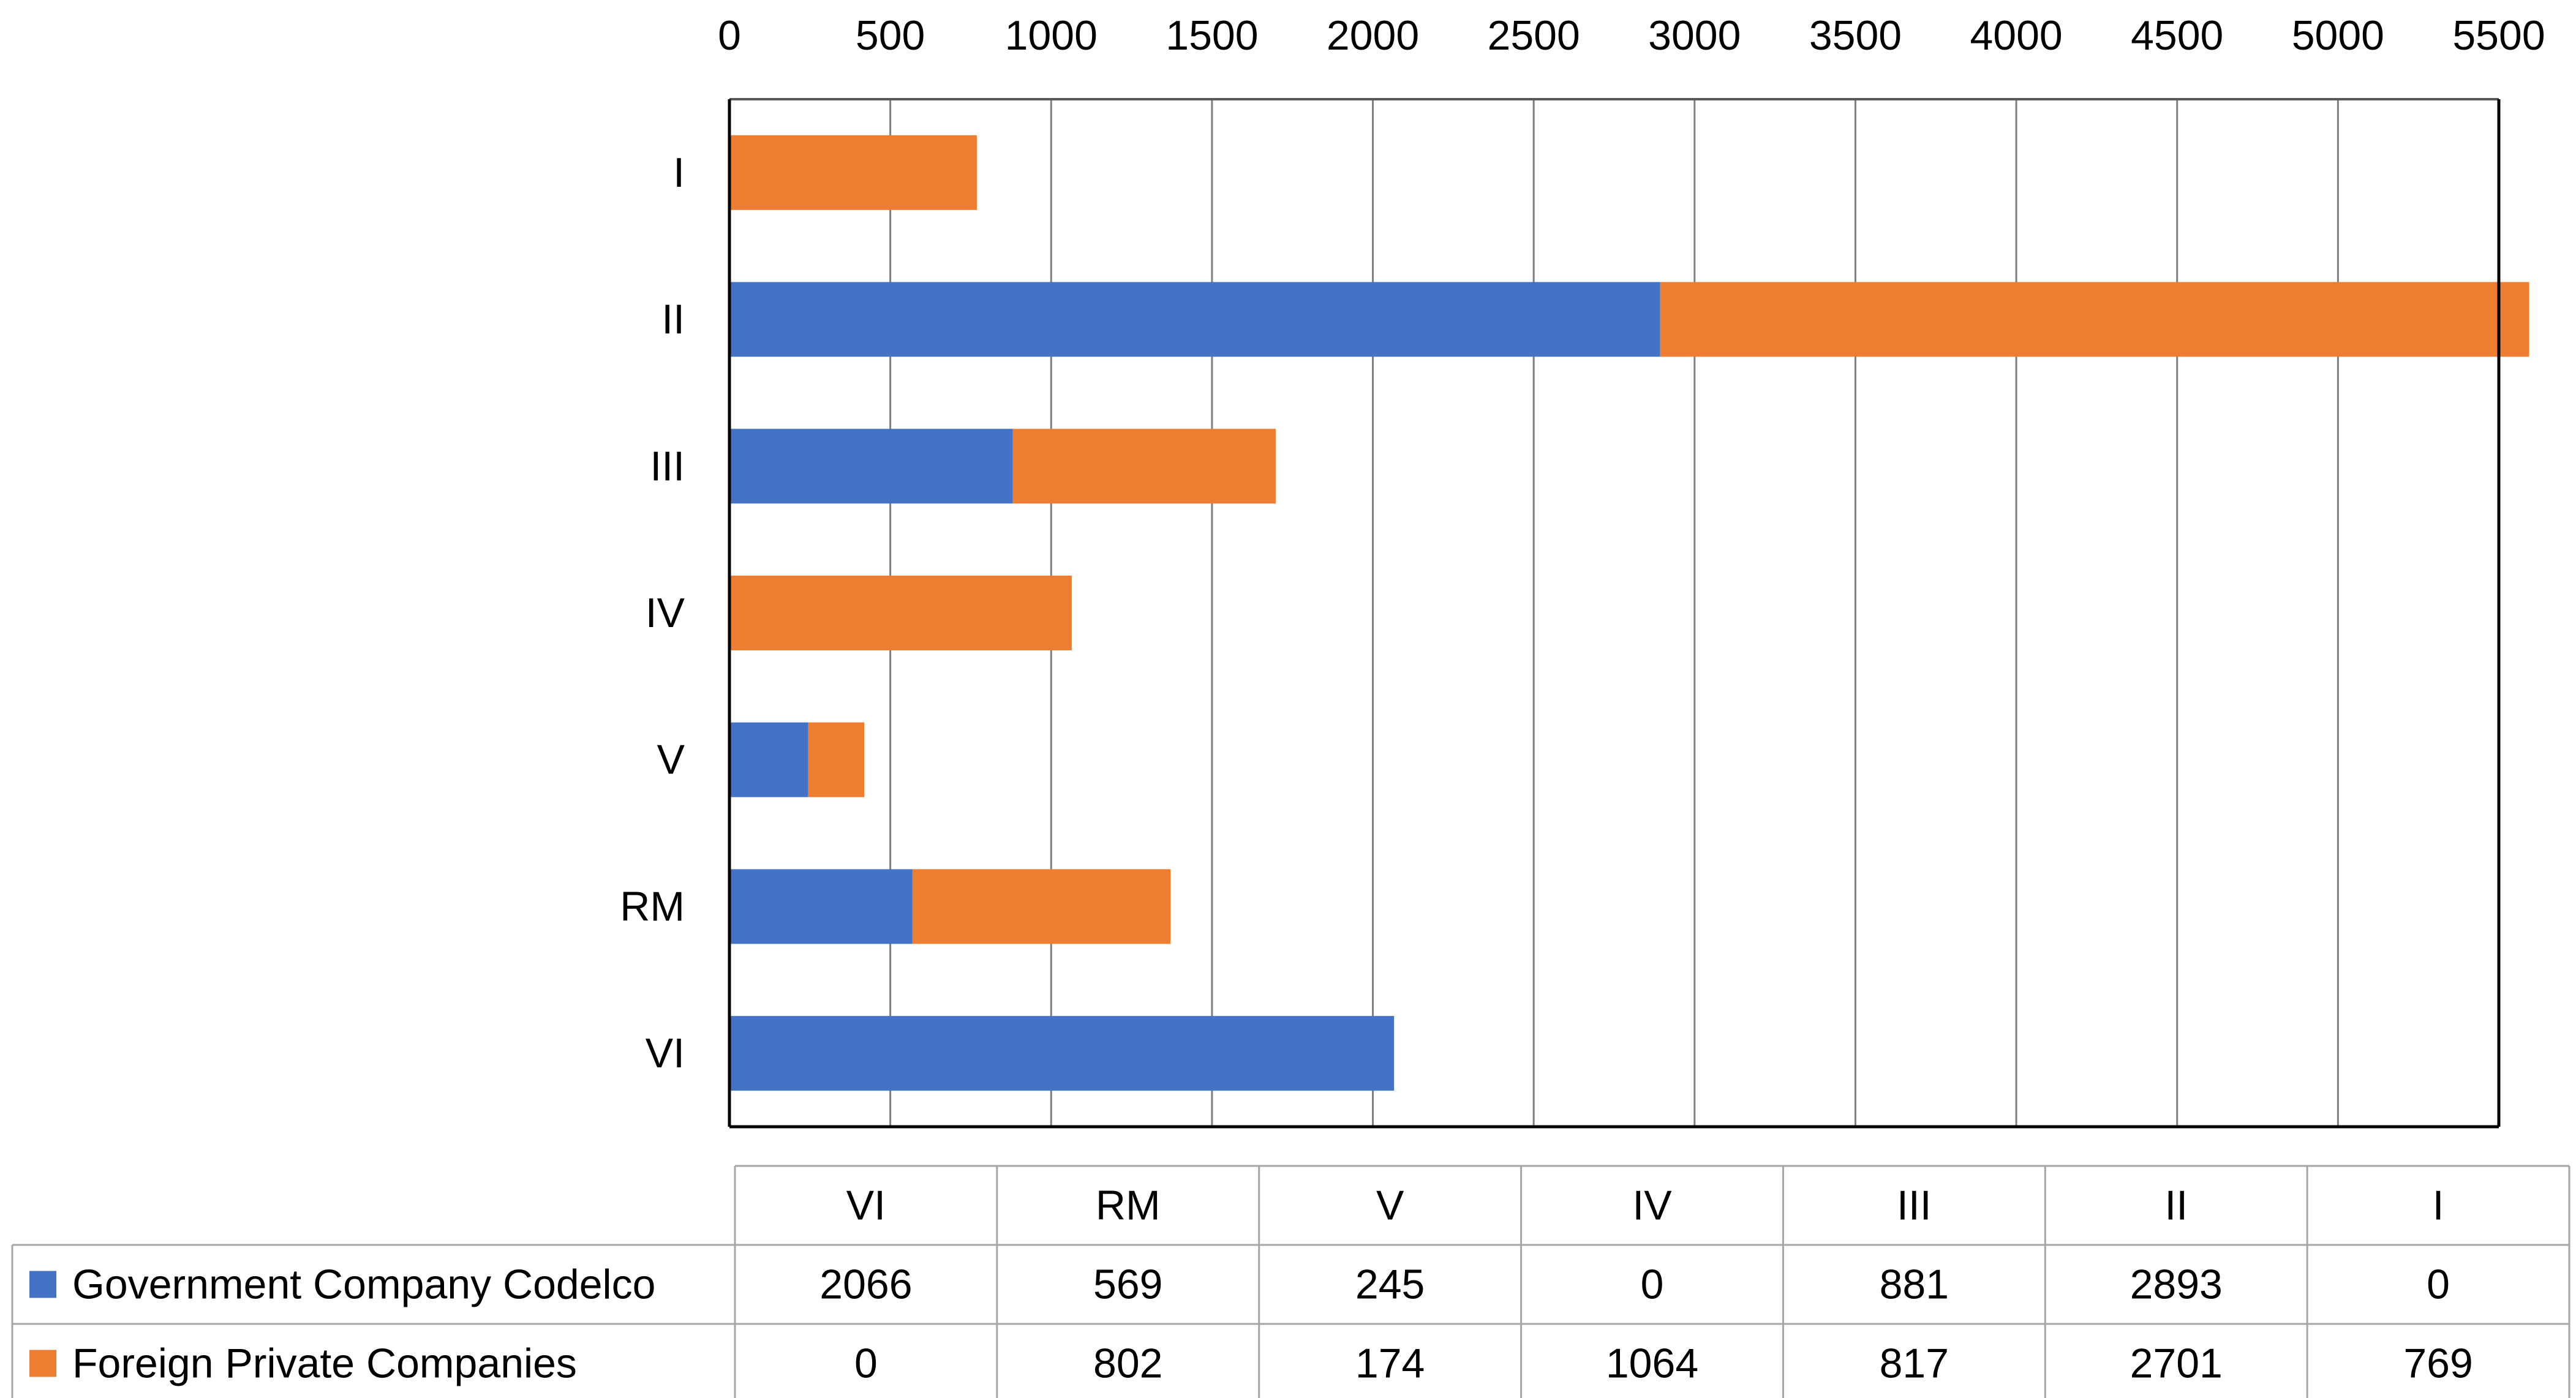  Describe the element at coordinates (666, 1053) in the screenshot. I see `category-label-VI: VI` at that location.